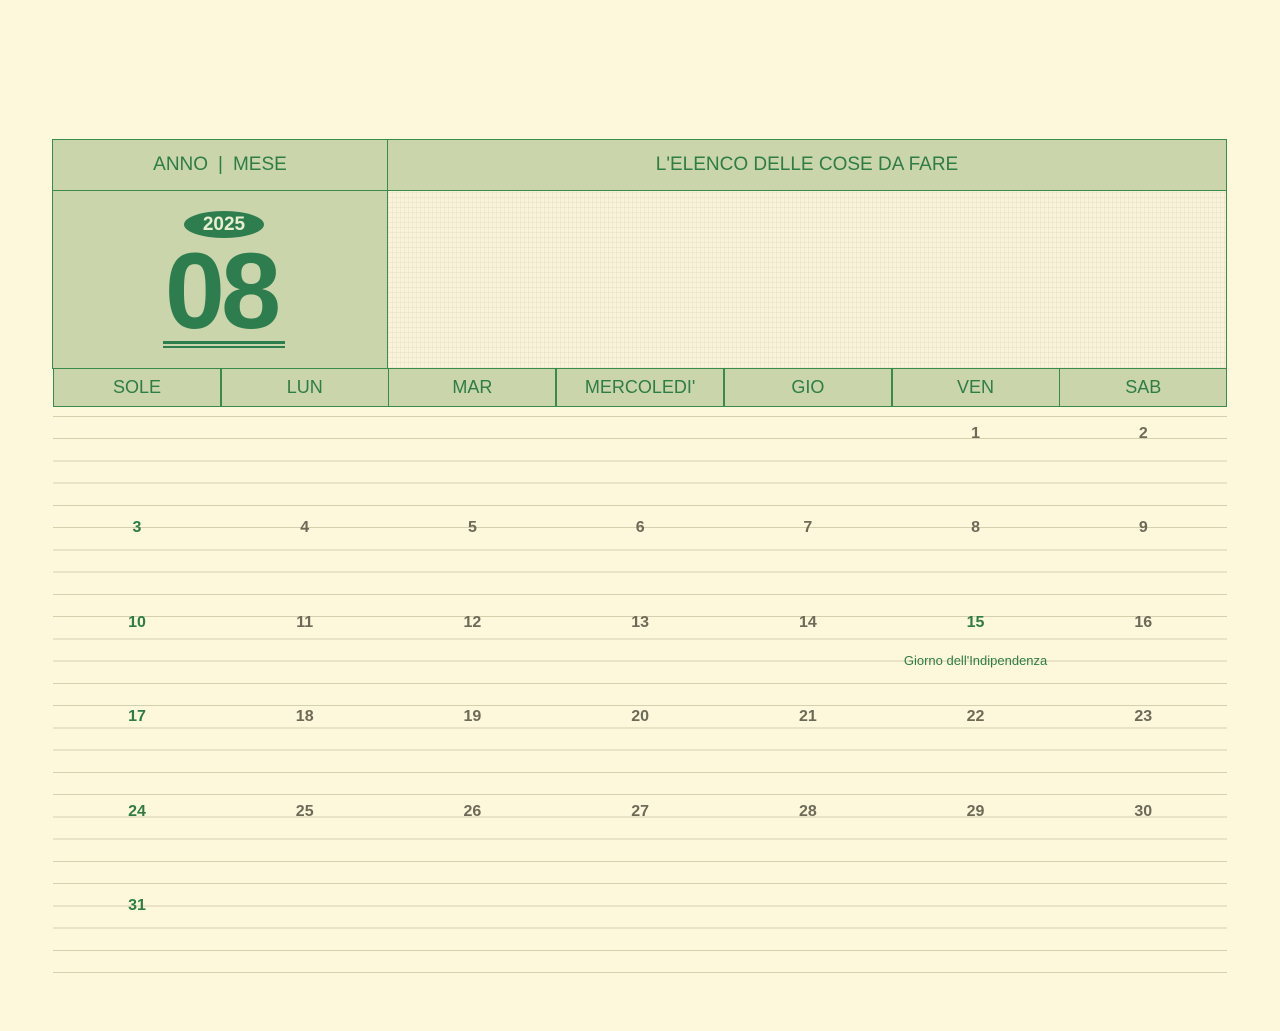  What do you see at coordinates (640, 811) in the screenshot?
I see `day-cell: 27` at bounding box center [640, 811].